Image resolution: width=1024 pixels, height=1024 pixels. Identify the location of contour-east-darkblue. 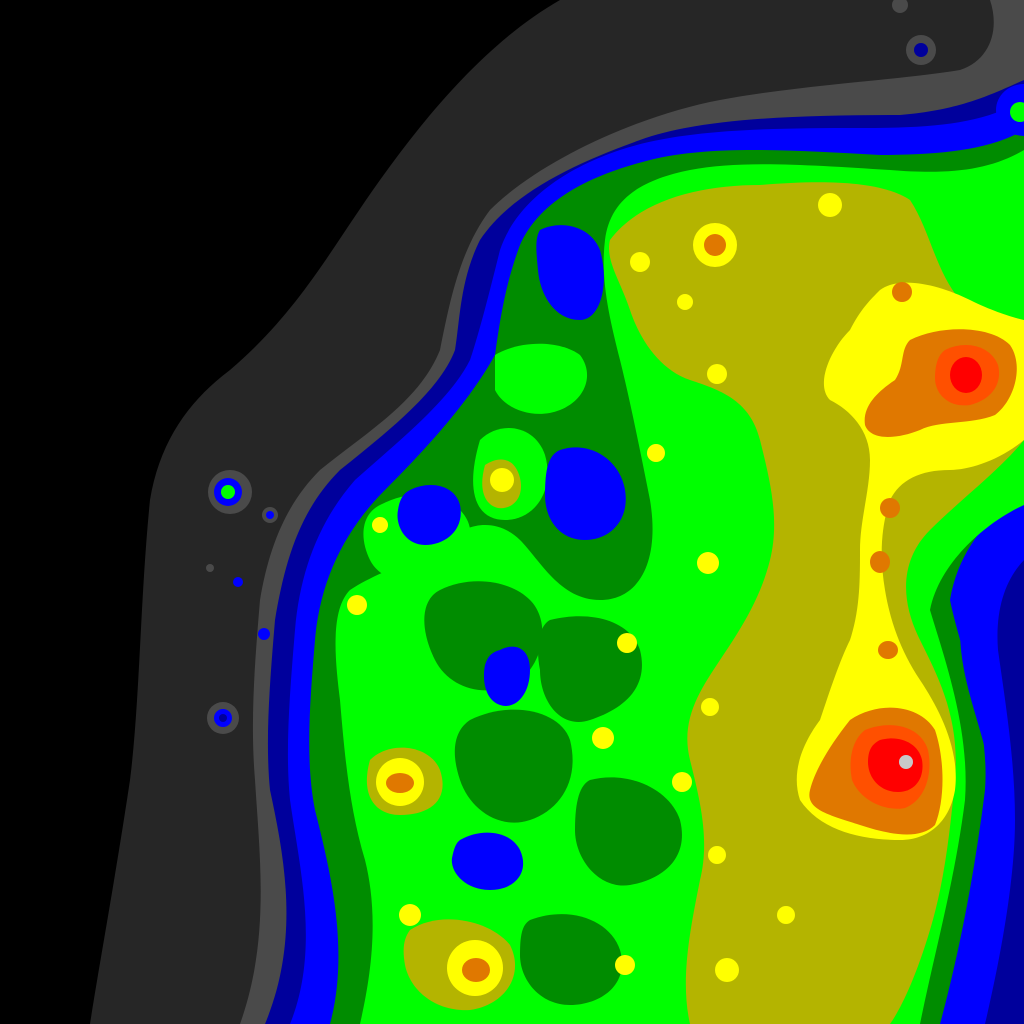
(1004, 792).